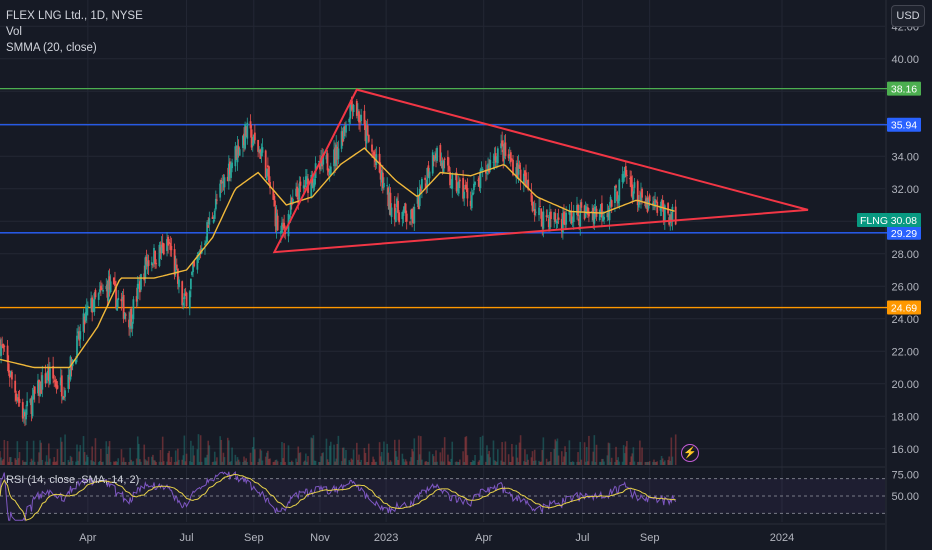 The height and width of the screenshot is (550, 932). I want to click on lightning-alert-icon: ⚡, so click(690, 453).